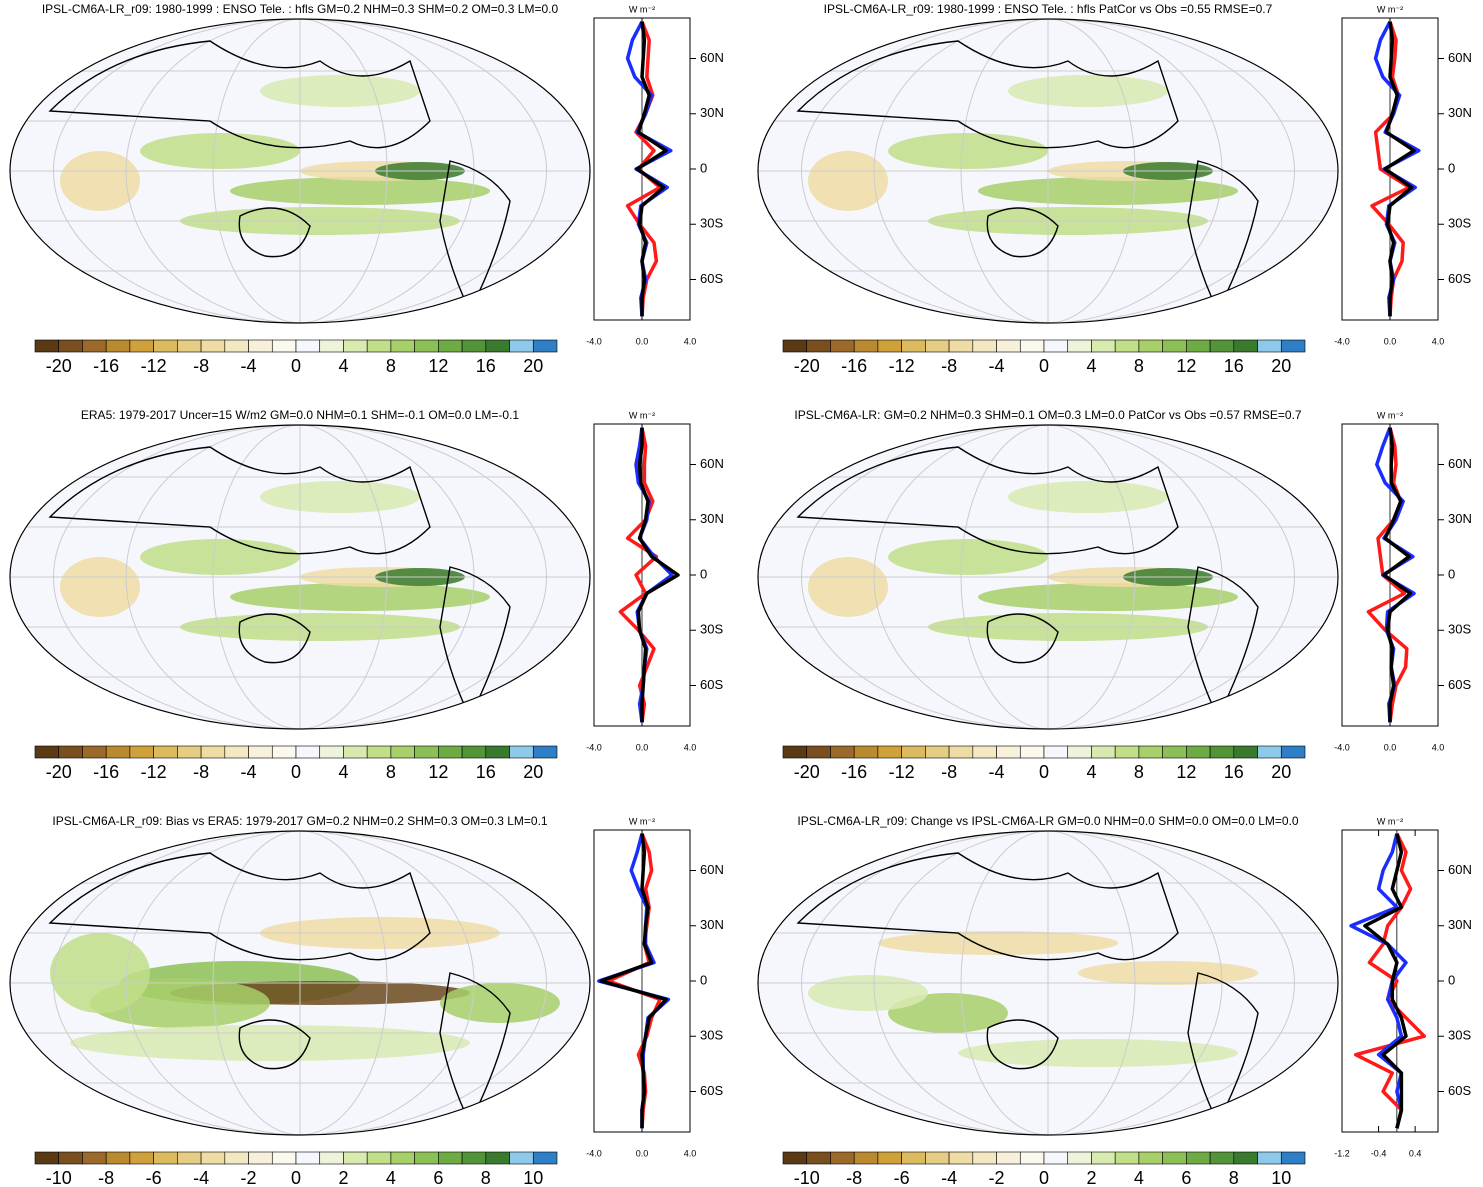  What do you see at coordinates (711, 1090) in the screenshot?
I see `y-tick-label: 60S` at bounding box center [711, 1090].